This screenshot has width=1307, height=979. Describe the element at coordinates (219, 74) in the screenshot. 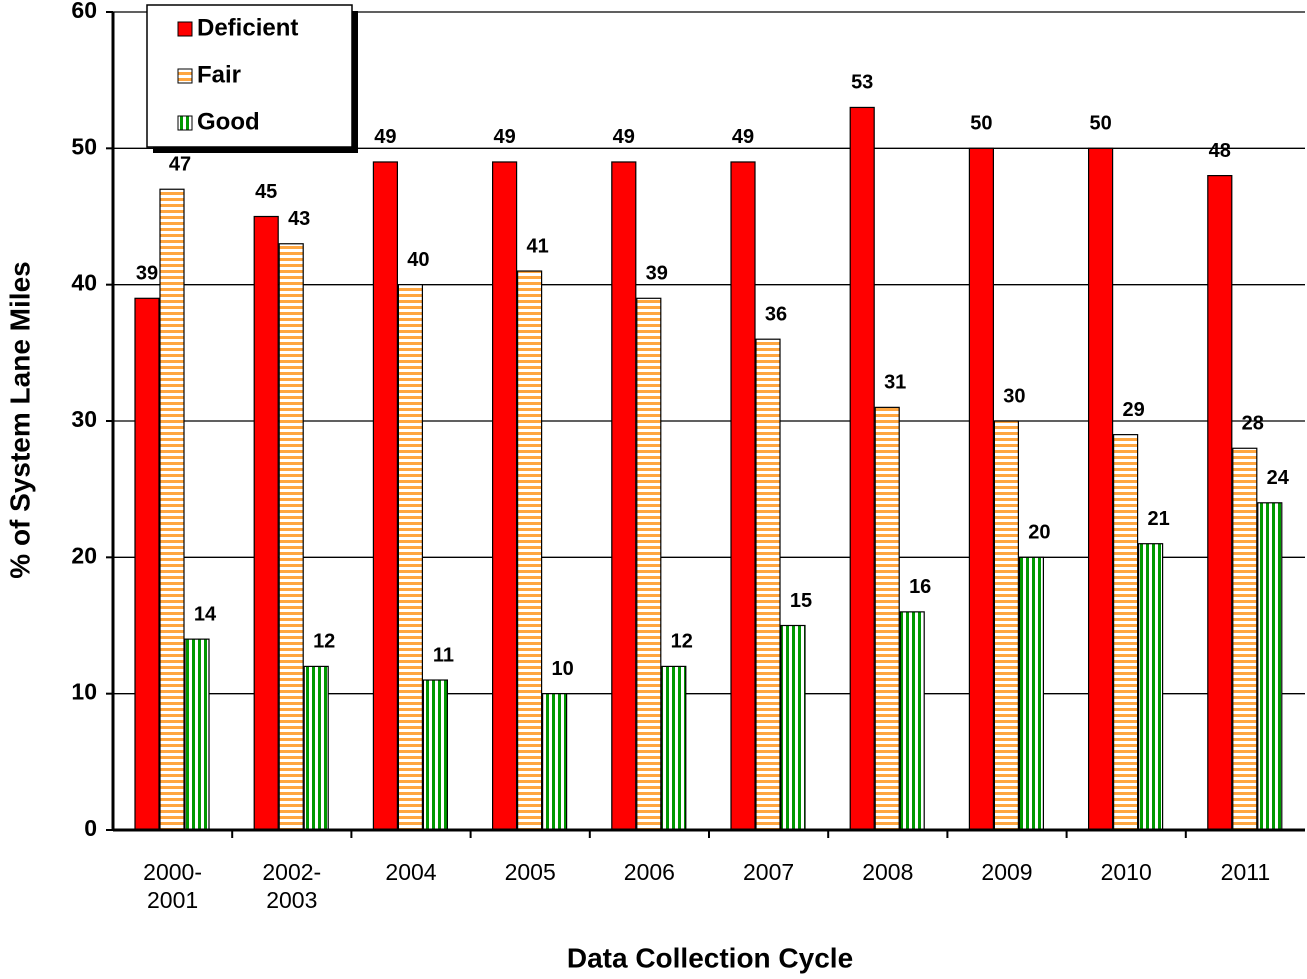

I see `legend-label: Fair` at that location.